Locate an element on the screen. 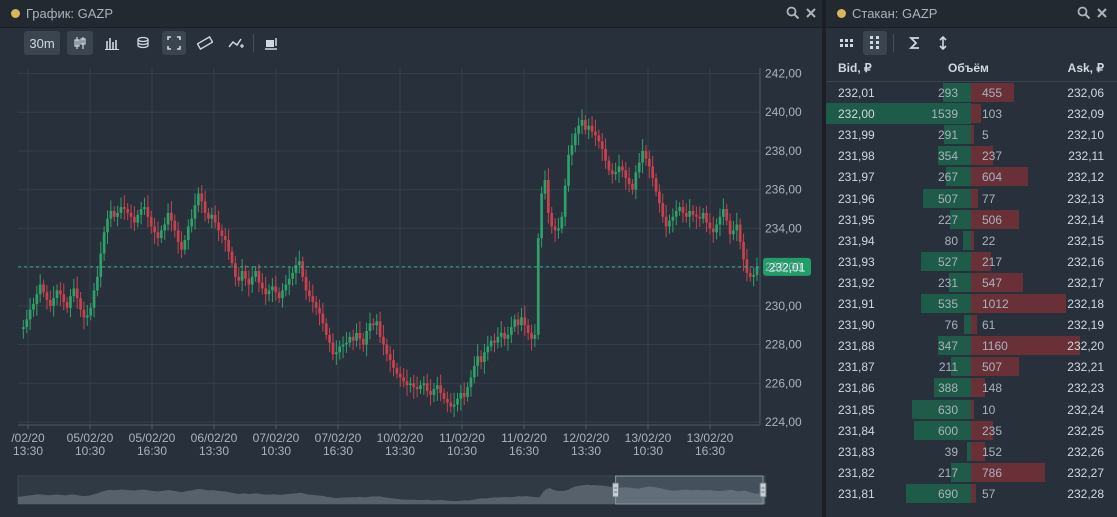 The image size is (1117, 517). order-book-row: 231,83 39 152 232,26 is located at coordinates (971, 451).